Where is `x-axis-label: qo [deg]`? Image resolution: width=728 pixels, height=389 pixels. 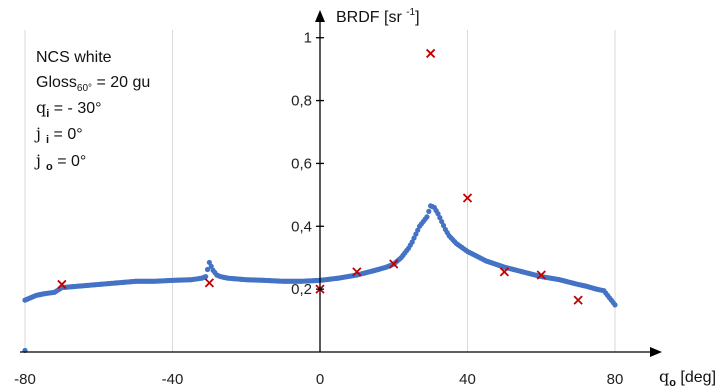
x-axis-label: qo [deg] is located at coordinates (687, 378).